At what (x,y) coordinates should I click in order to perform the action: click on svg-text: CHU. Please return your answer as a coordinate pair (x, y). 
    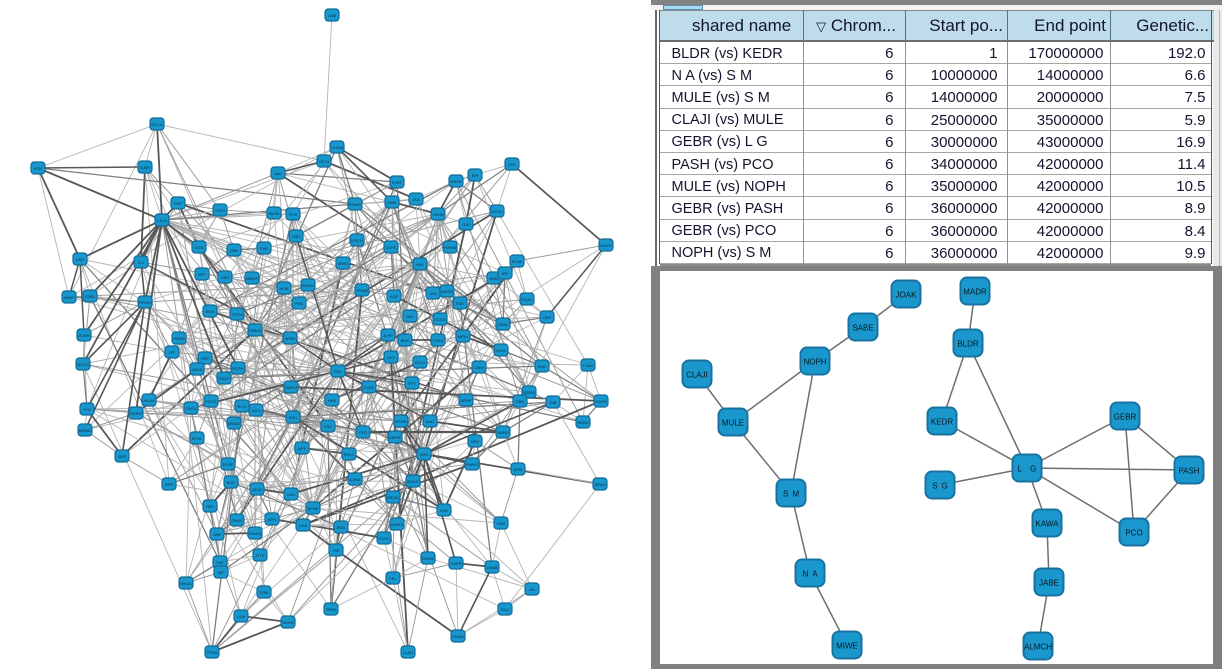
    Looking at the image, I should click on (291, 494).